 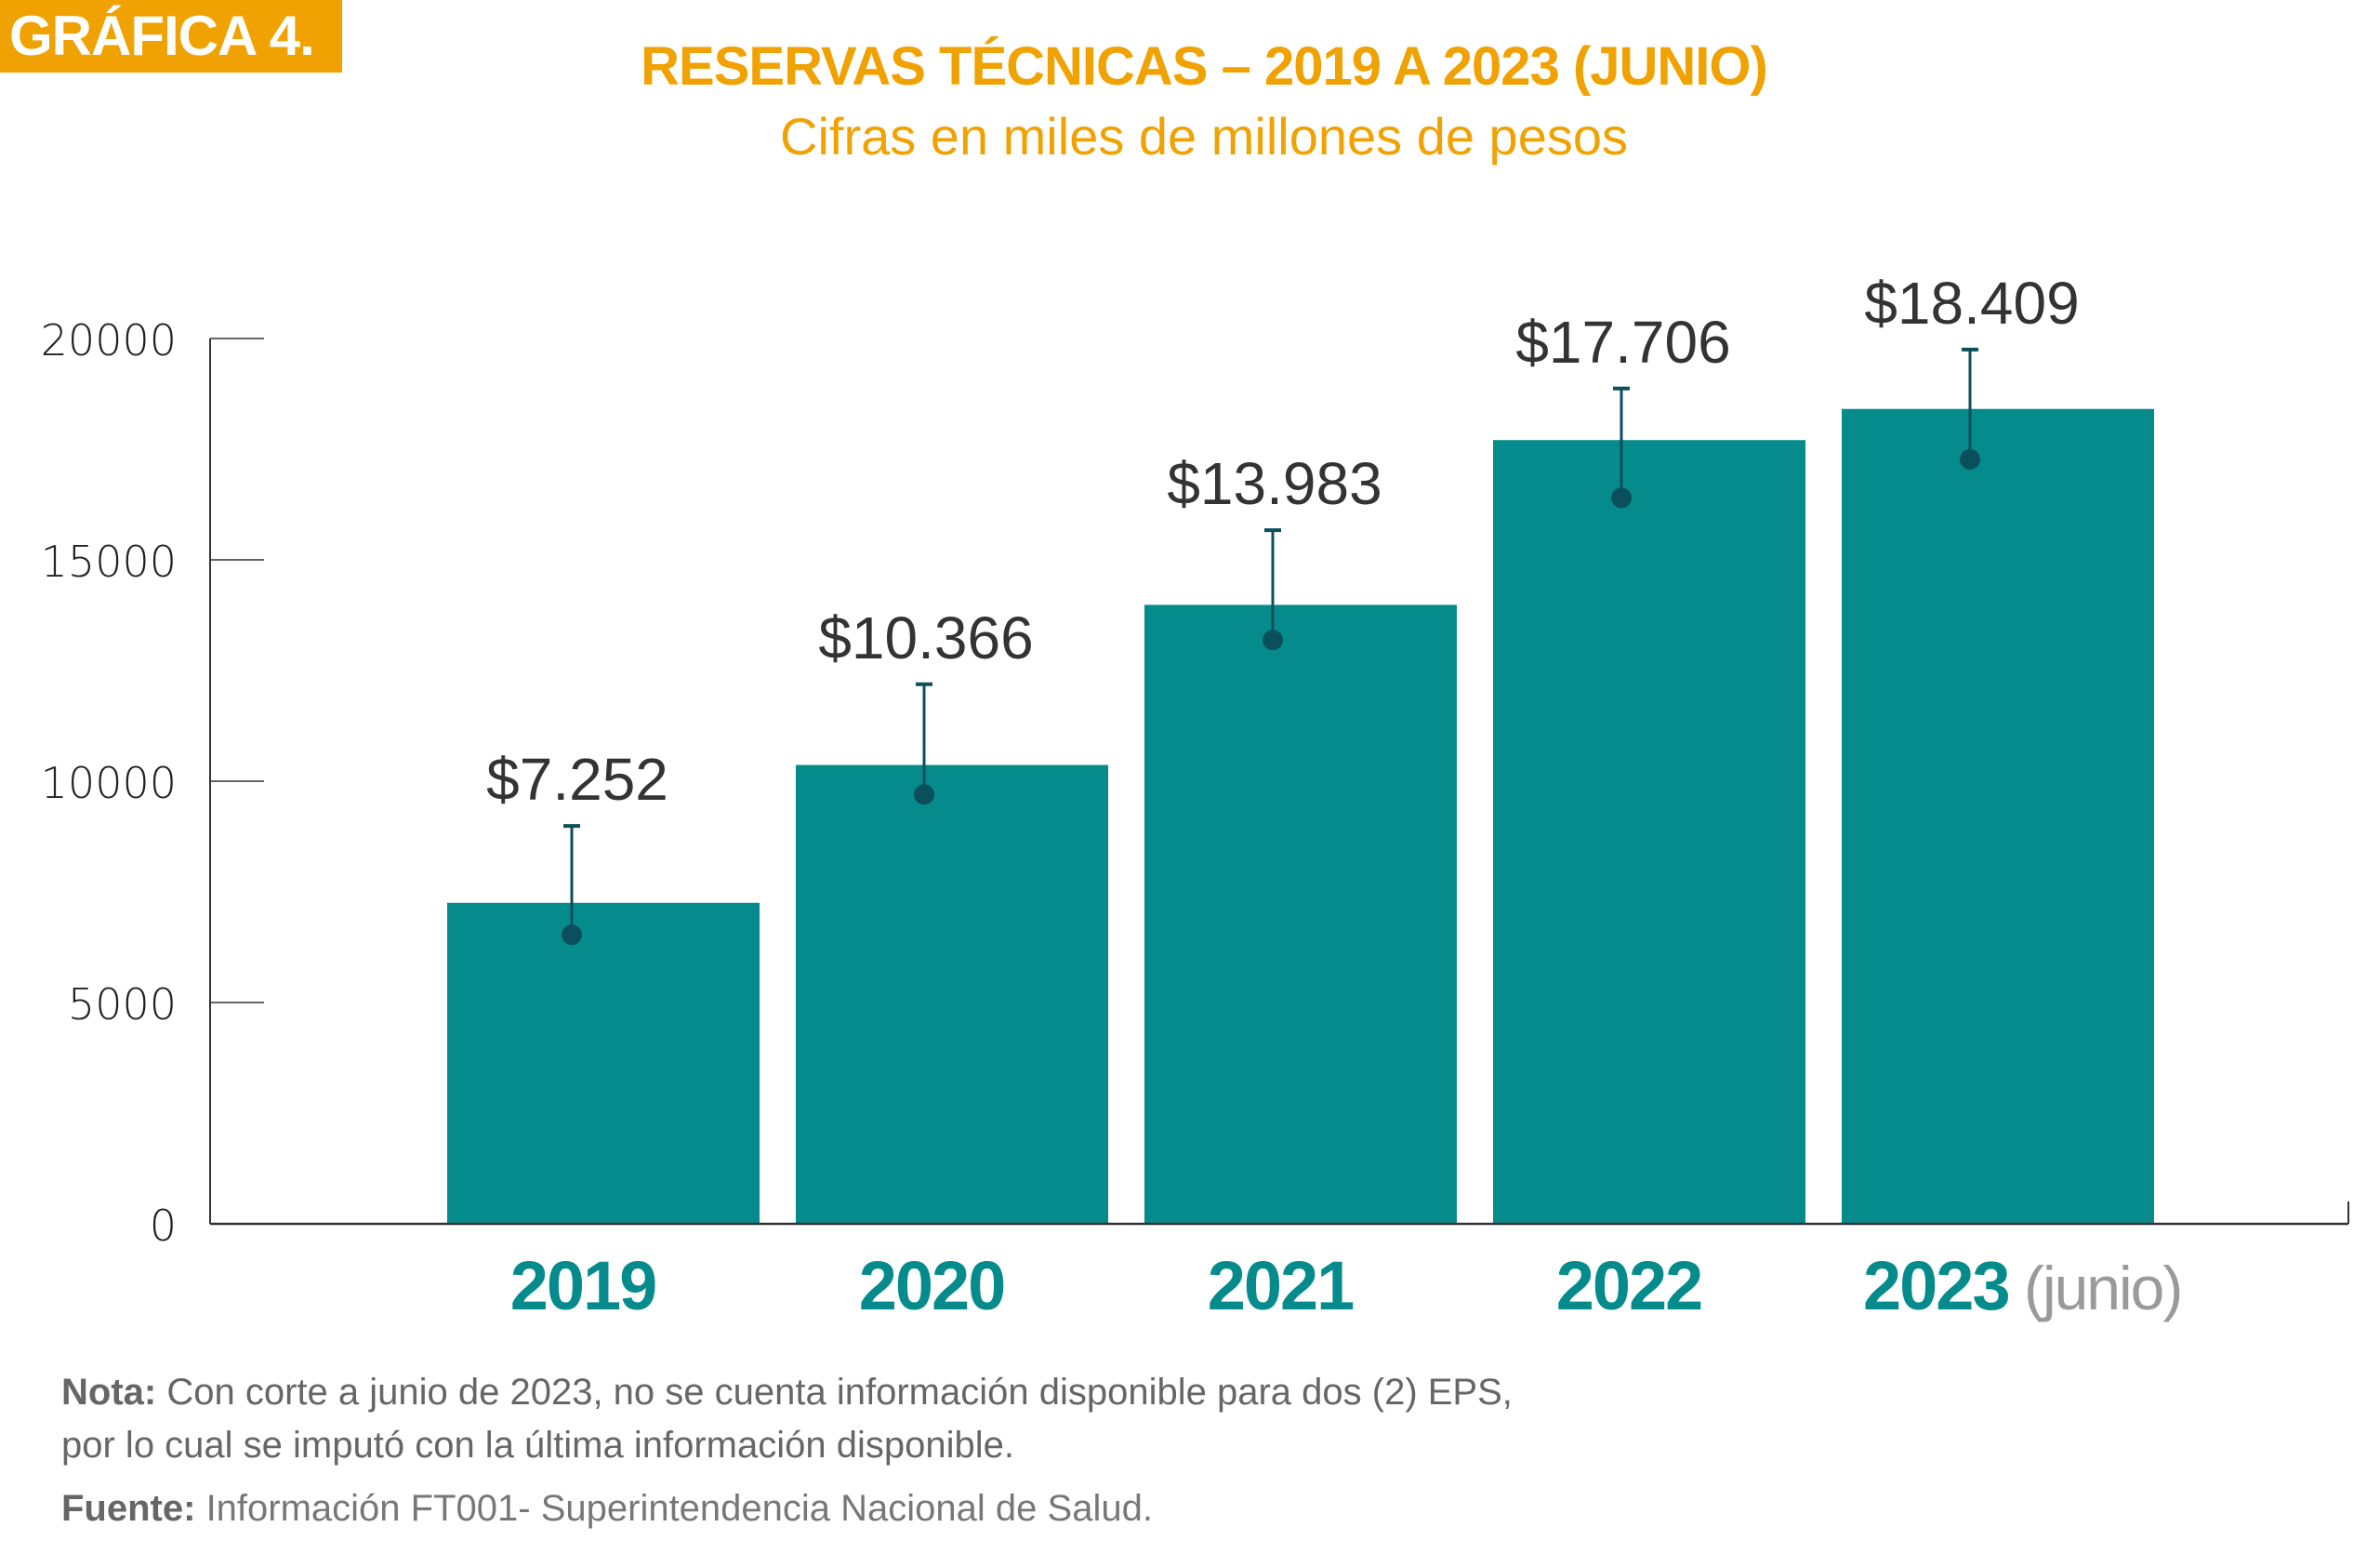 I want to click on chart-subtitle: Cifras en miles de millones de pesos, so click(x=1204, y=136).